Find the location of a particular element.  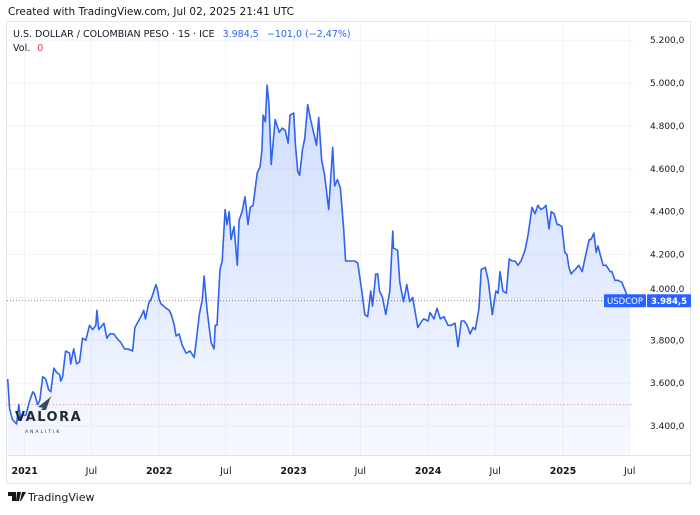

y-tick-label: 4.200,0 is located at coordinates (667, 256).